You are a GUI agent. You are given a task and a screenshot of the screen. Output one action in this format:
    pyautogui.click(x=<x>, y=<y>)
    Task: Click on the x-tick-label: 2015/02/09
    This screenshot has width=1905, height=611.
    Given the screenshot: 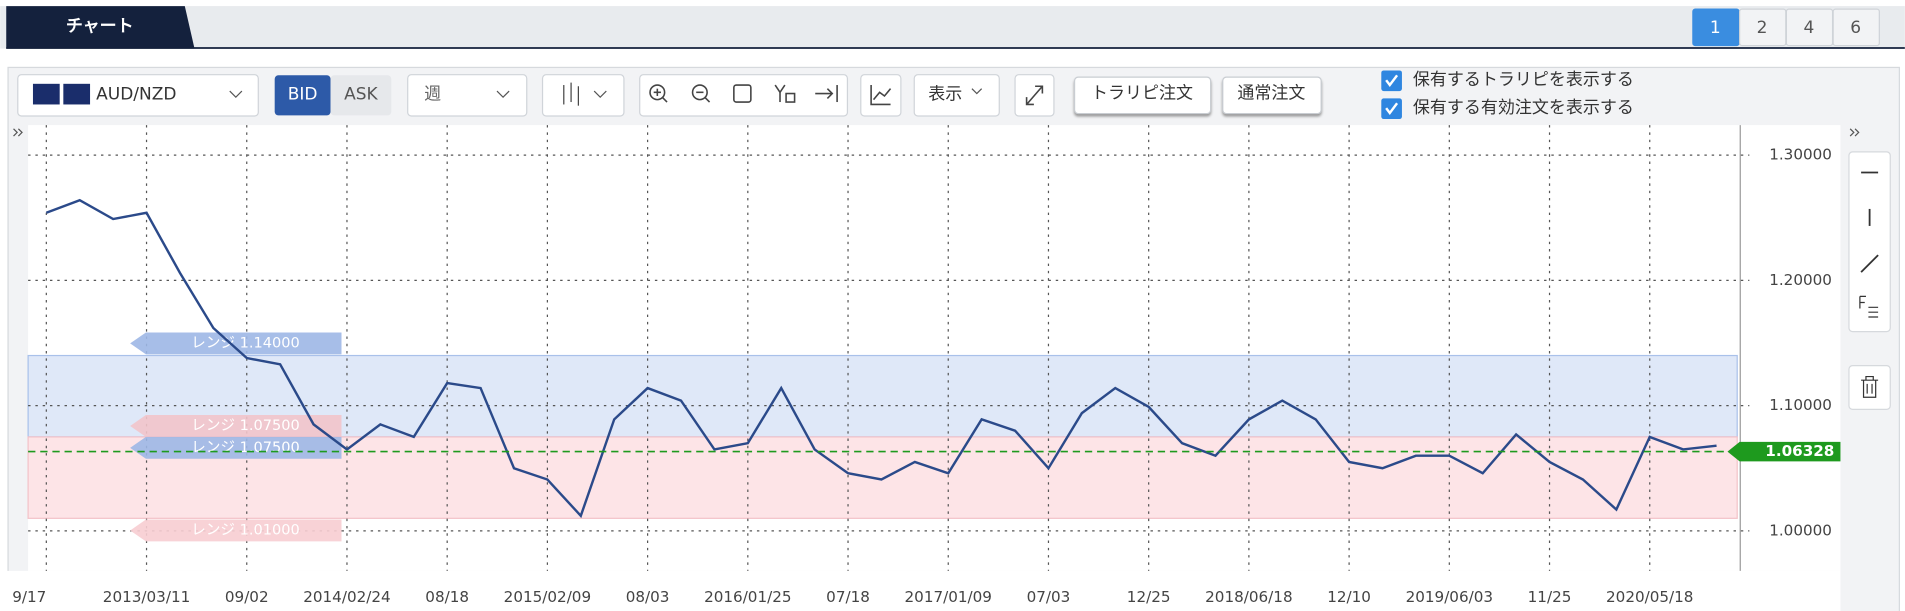 What is the action you would take?
    pyautogui.click(x=547, y=597)
    